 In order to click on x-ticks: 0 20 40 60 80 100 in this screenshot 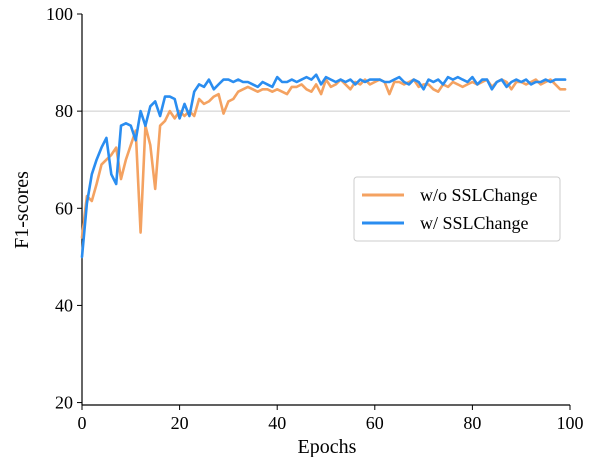, I will do `click(331, 419)`.